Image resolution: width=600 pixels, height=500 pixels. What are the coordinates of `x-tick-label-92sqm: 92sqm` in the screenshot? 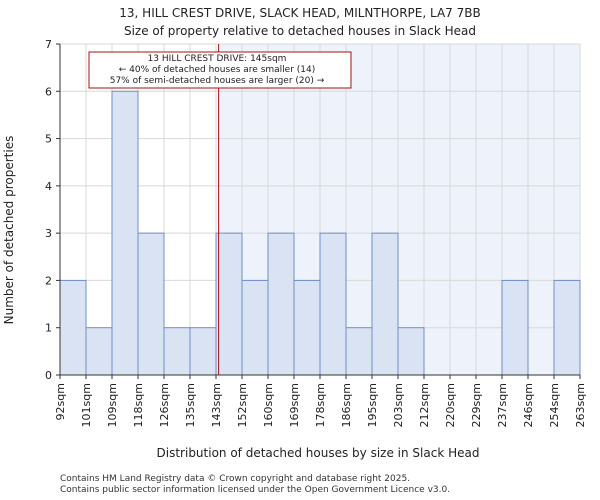 It's located at (60, 401).